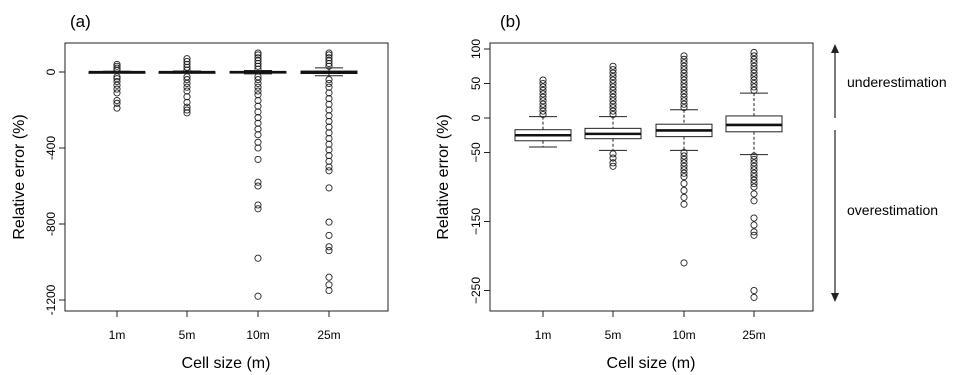  What do you see at coordinates (835, 48) in the screenshot?
I see `up-arrowhead-icon` at bounding box center [835, 48].